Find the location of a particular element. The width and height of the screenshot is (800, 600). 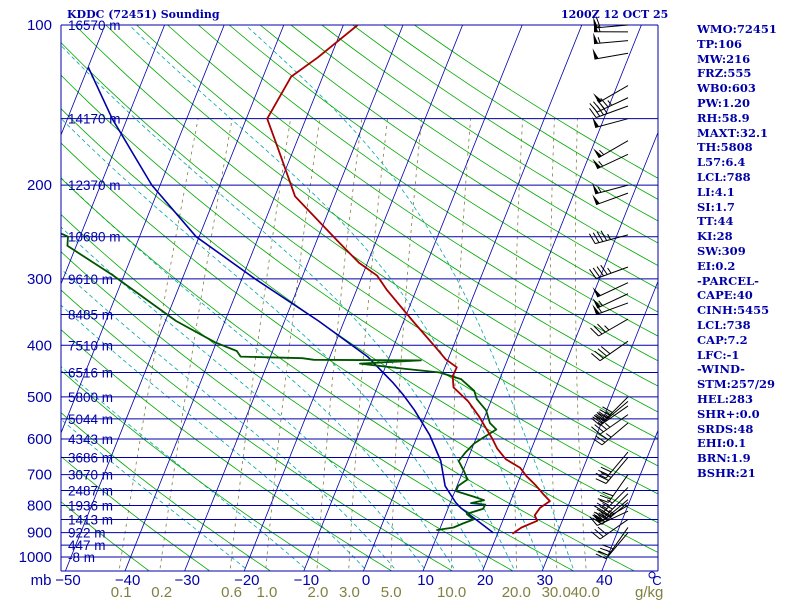

mixing-ratio-label: 0.6 is located at coordinates (231, 592).